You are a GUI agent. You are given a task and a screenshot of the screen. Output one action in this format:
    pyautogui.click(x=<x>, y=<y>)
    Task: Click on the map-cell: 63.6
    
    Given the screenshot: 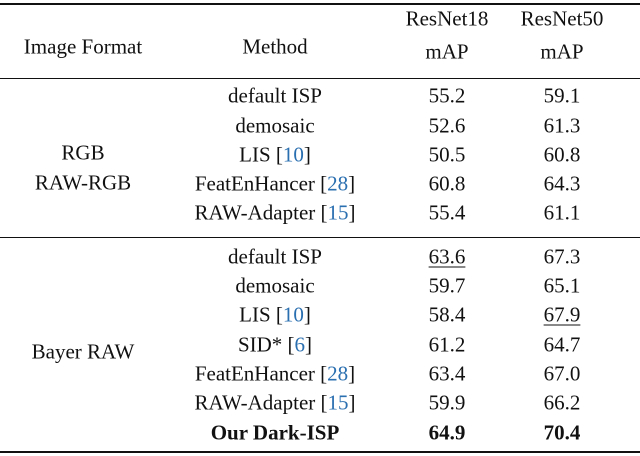 What is the action you would take?
    pyautogui.click(x=447, y=256)
    